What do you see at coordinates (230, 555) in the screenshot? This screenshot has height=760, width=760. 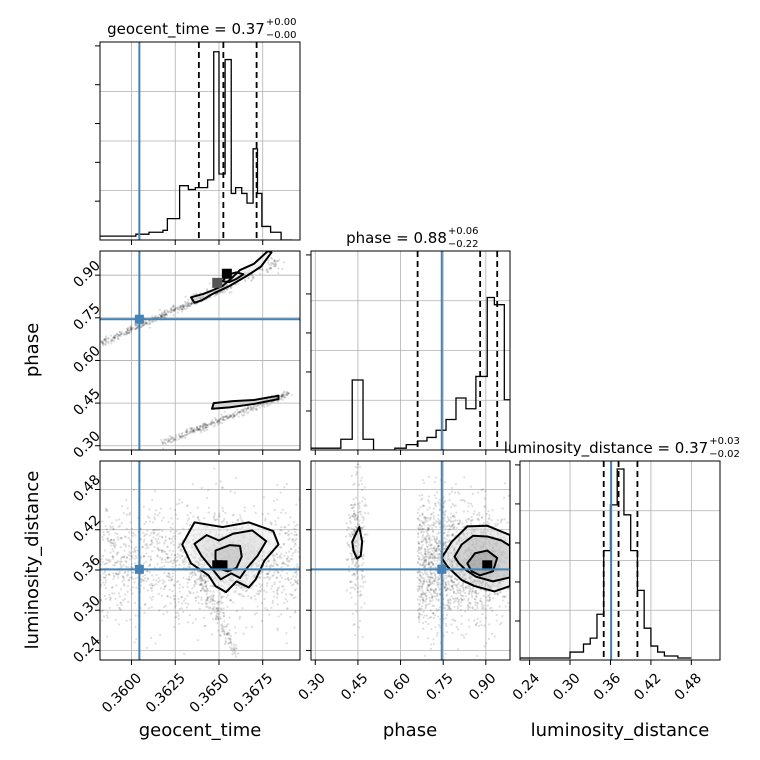 I see `contour-line` at bounding box center [230, 555].